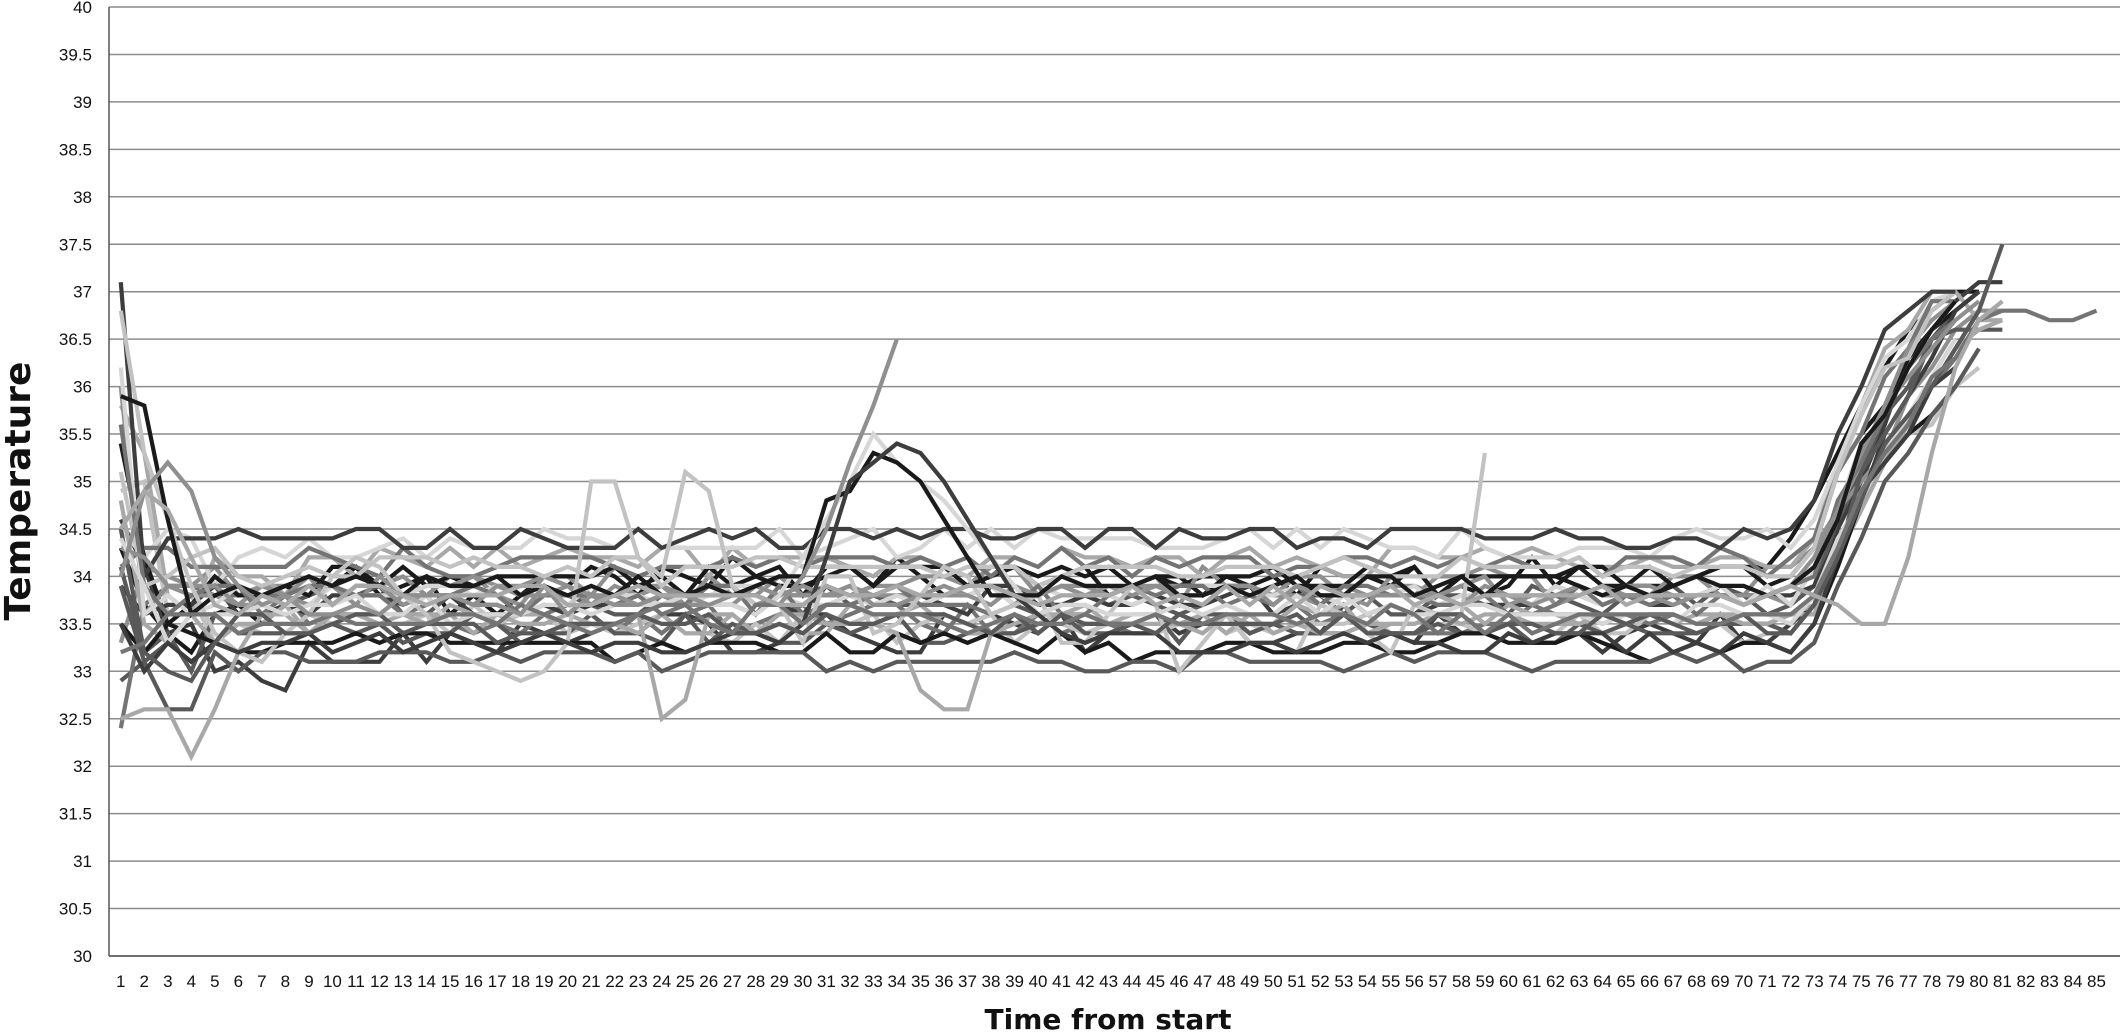 This screenshot has width=2128, height=1033. What do you see at coordinates (1014, 981) in the screenshot?
I see `x-tick-label: 39` at bounding box center [1014, 981].